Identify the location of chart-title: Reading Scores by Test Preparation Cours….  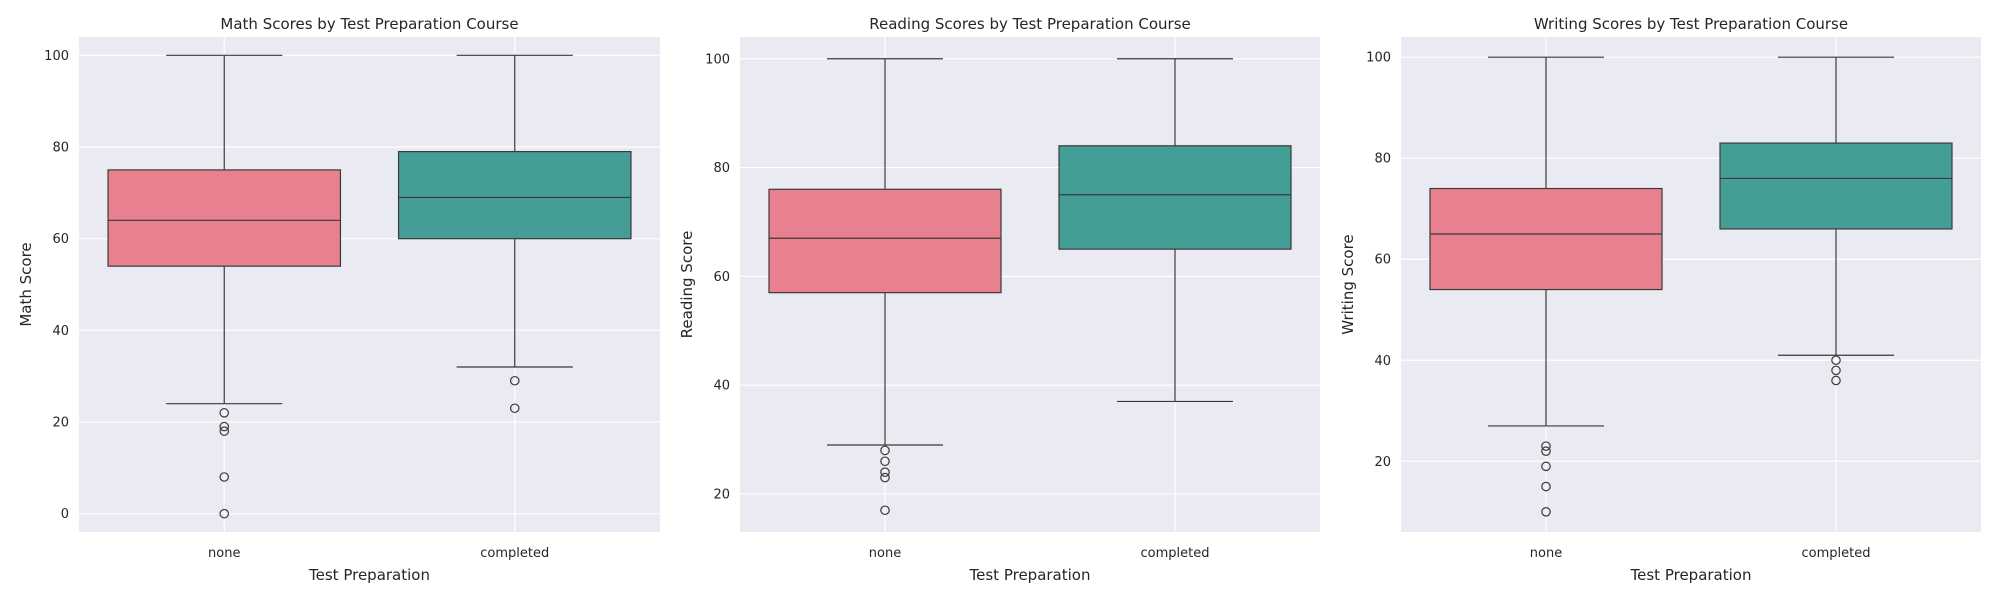
(1030, 24).